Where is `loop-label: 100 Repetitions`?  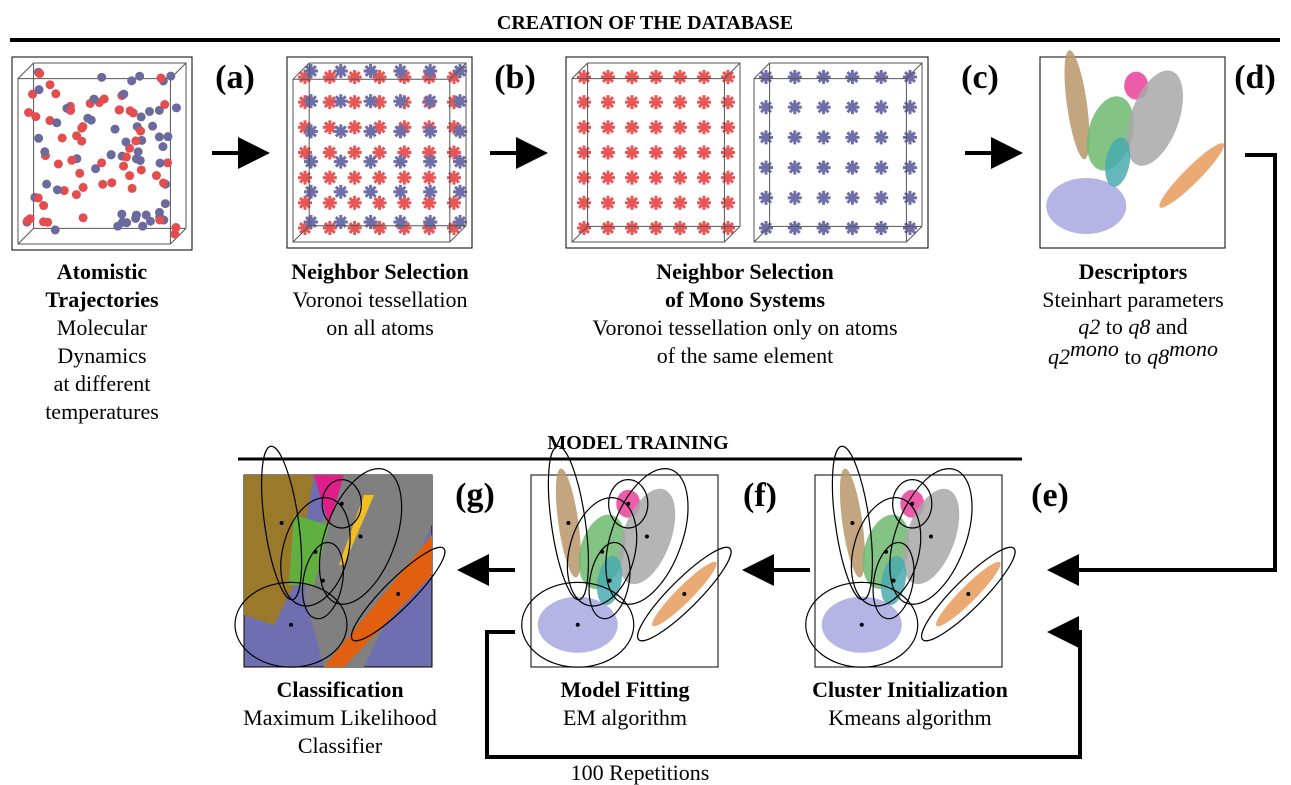
loop-label: 100 Repetitions is located at coordinates (640, 772).